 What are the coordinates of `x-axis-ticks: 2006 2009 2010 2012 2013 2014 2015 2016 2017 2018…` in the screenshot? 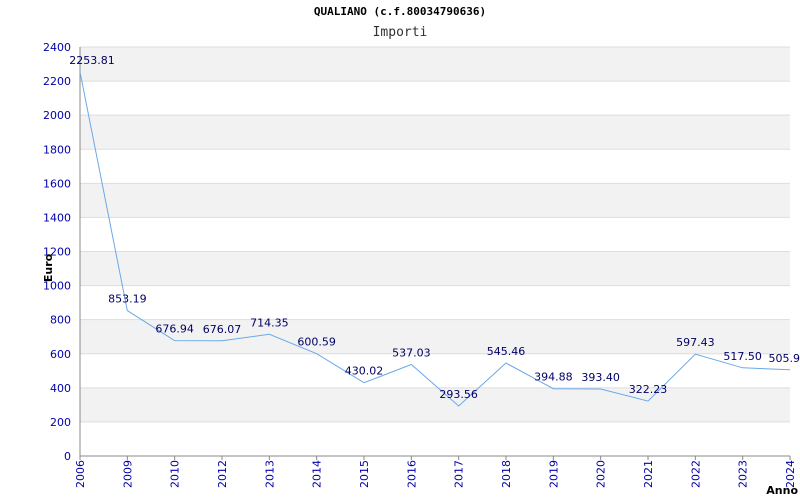 It's located at (435, 472).